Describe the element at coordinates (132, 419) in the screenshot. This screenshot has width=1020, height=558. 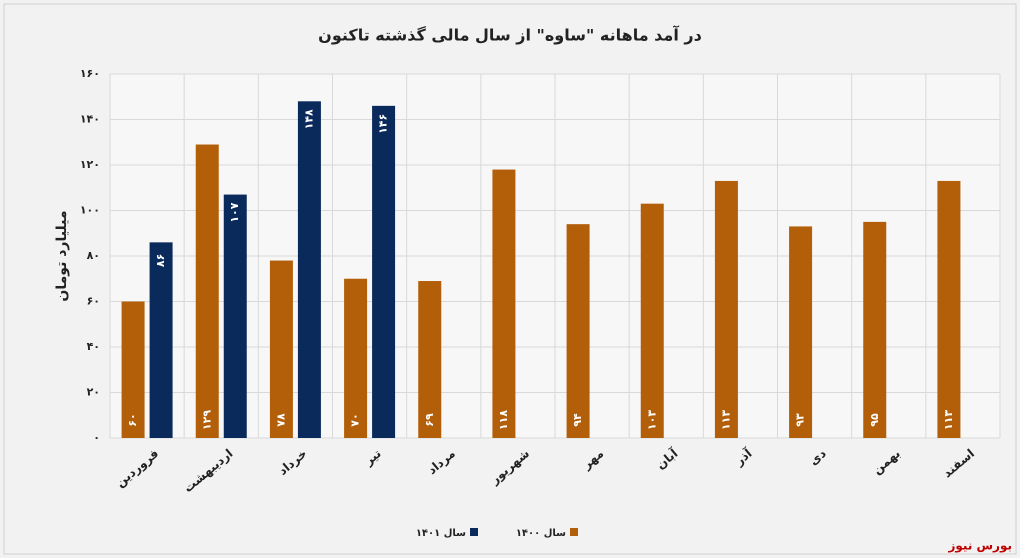
I see `data-label: ۶۰` at that location.